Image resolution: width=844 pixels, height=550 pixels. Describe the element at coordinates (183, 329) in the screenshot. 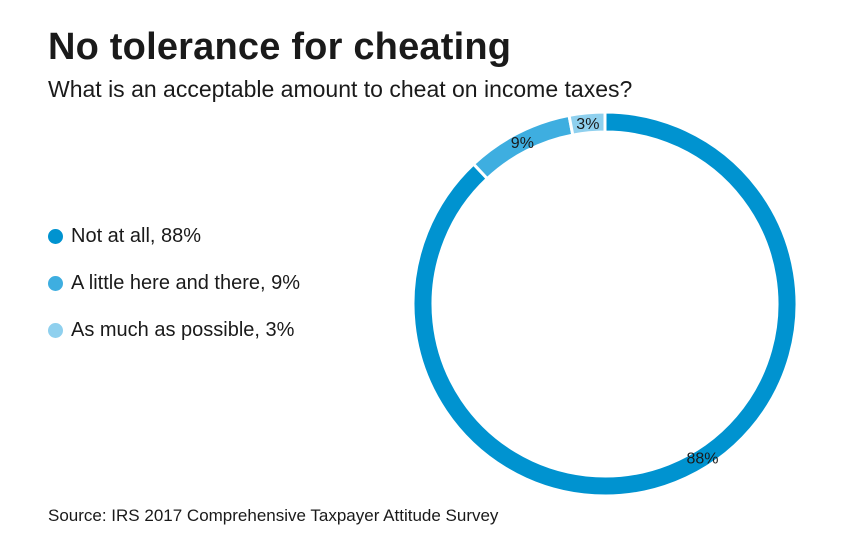

I see `legend-label: As much as possible, 3%` at that location.